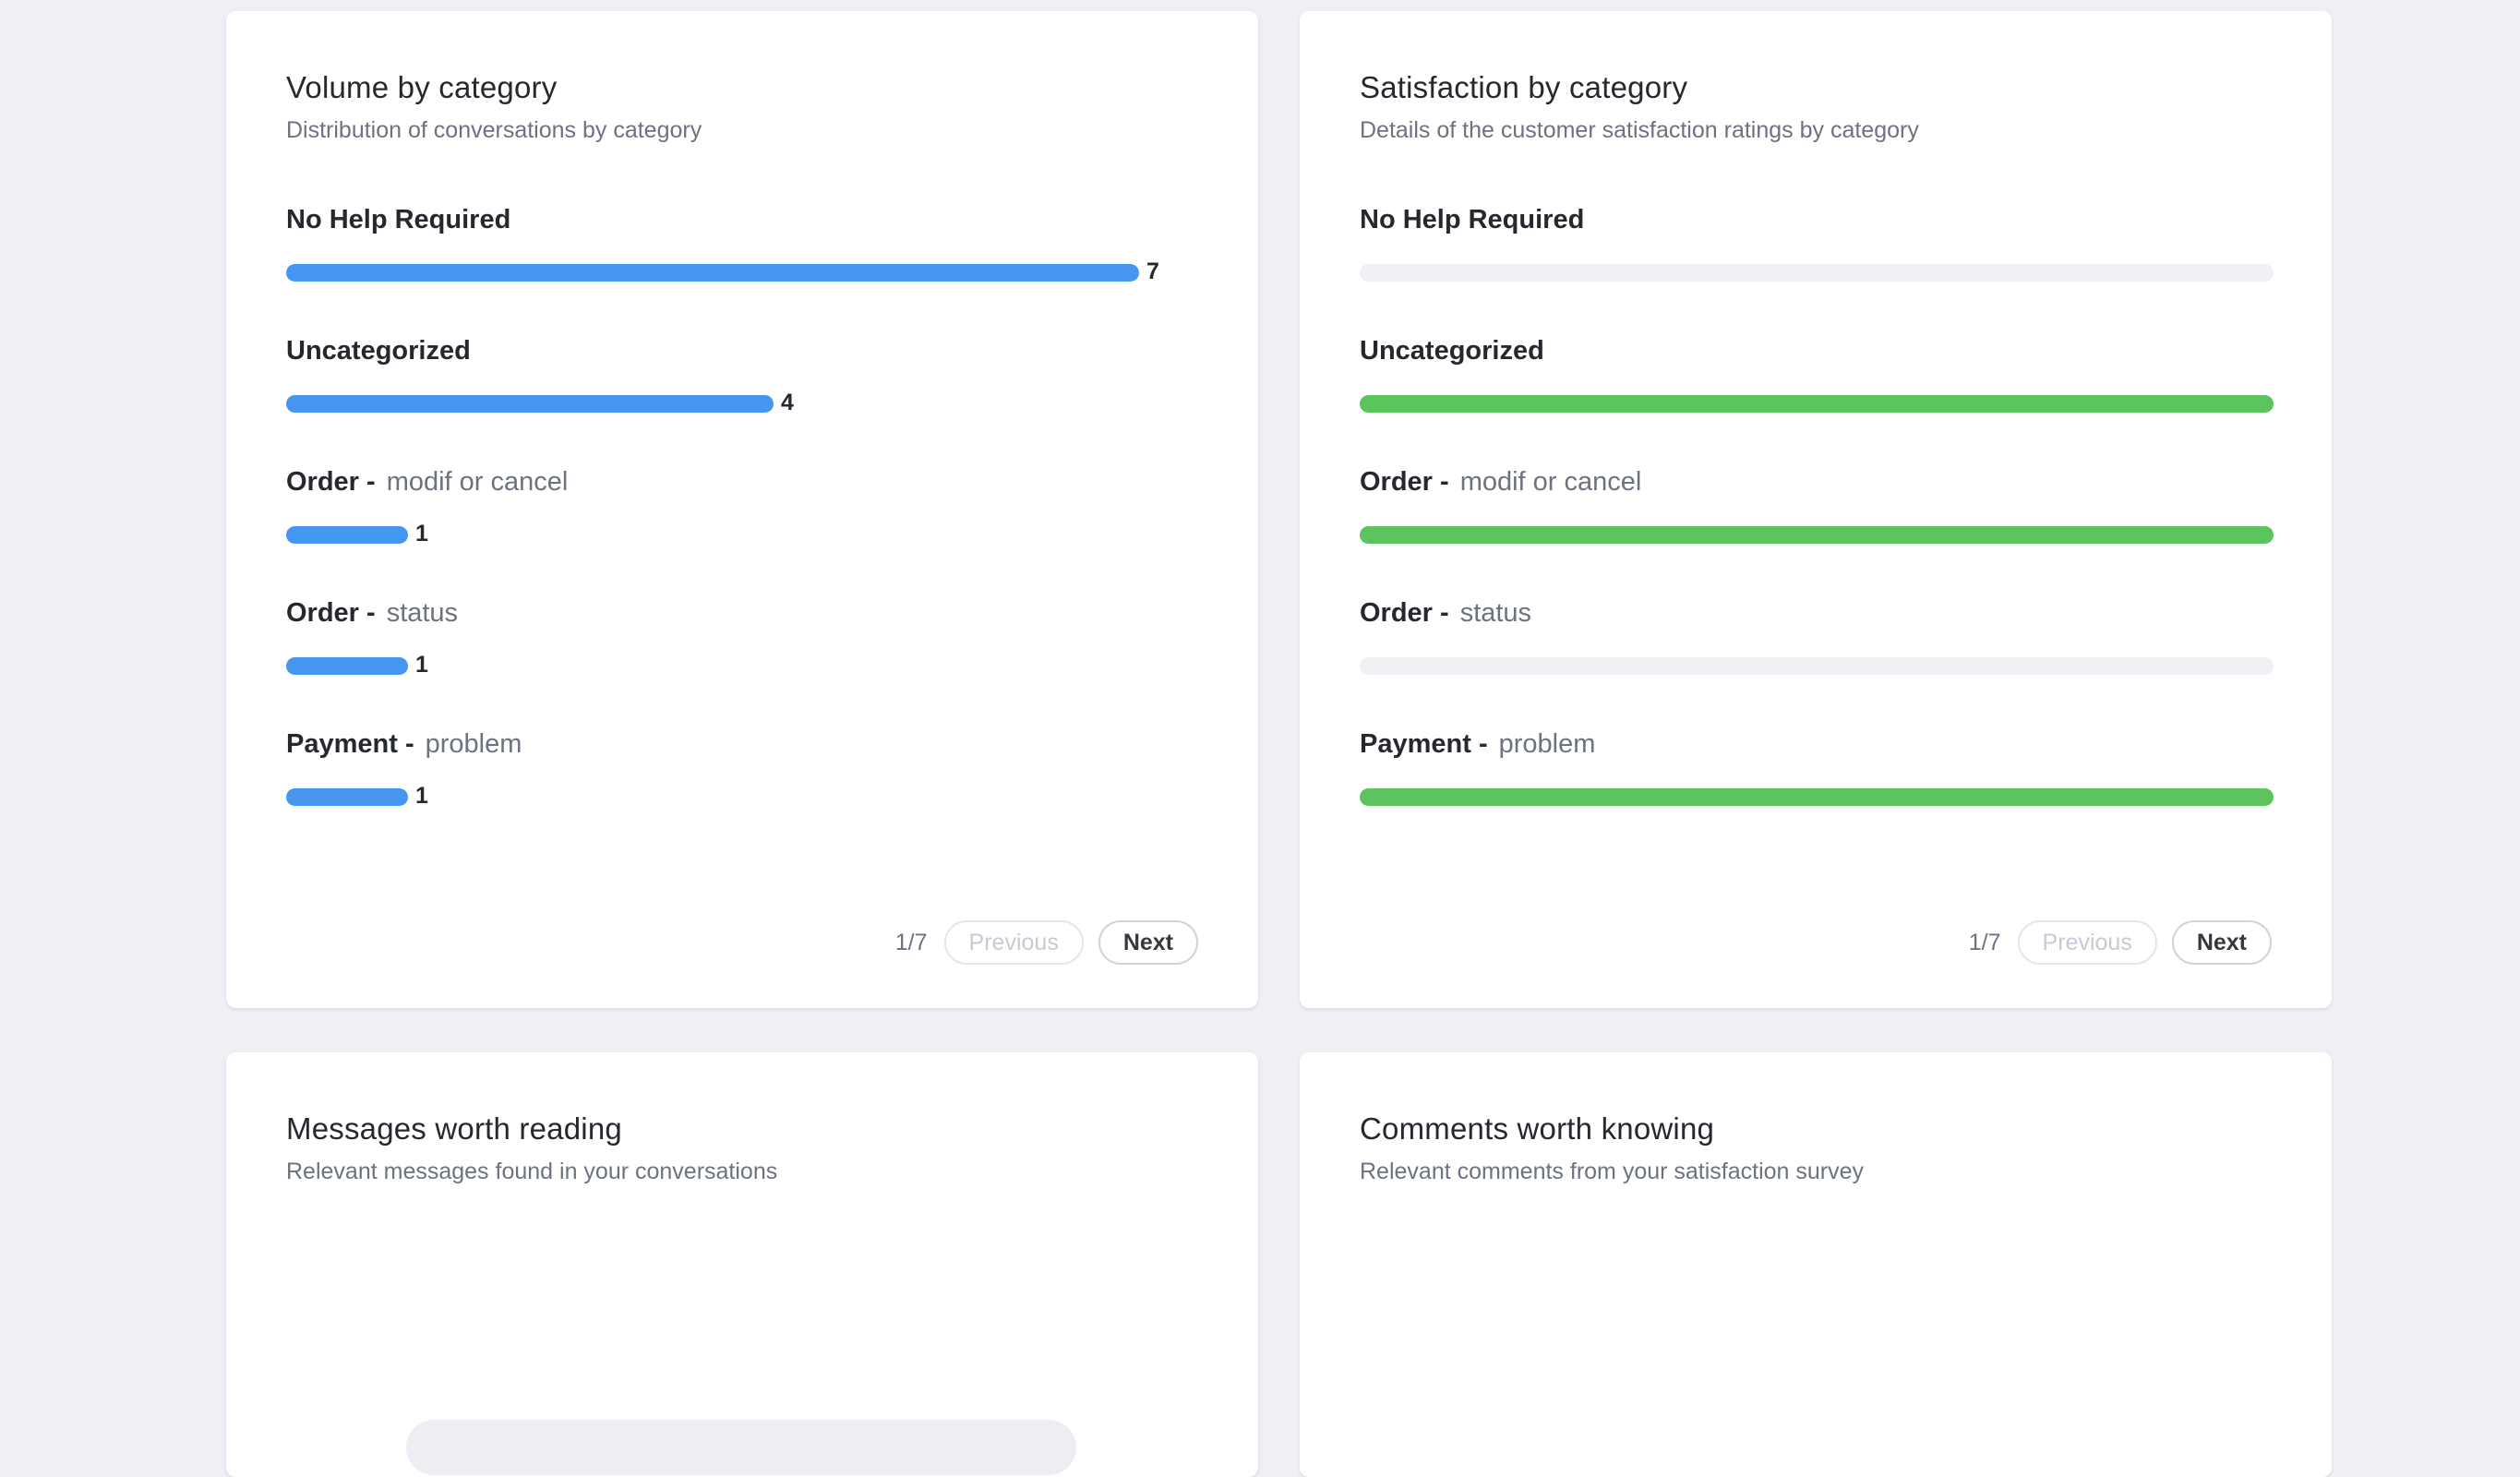 This screenshot has width=2520, height=1477. What do you see at coordinates (1152, 271) in the screenshot?
I see `volume-value: 7` at bounding box center [1152, 271].